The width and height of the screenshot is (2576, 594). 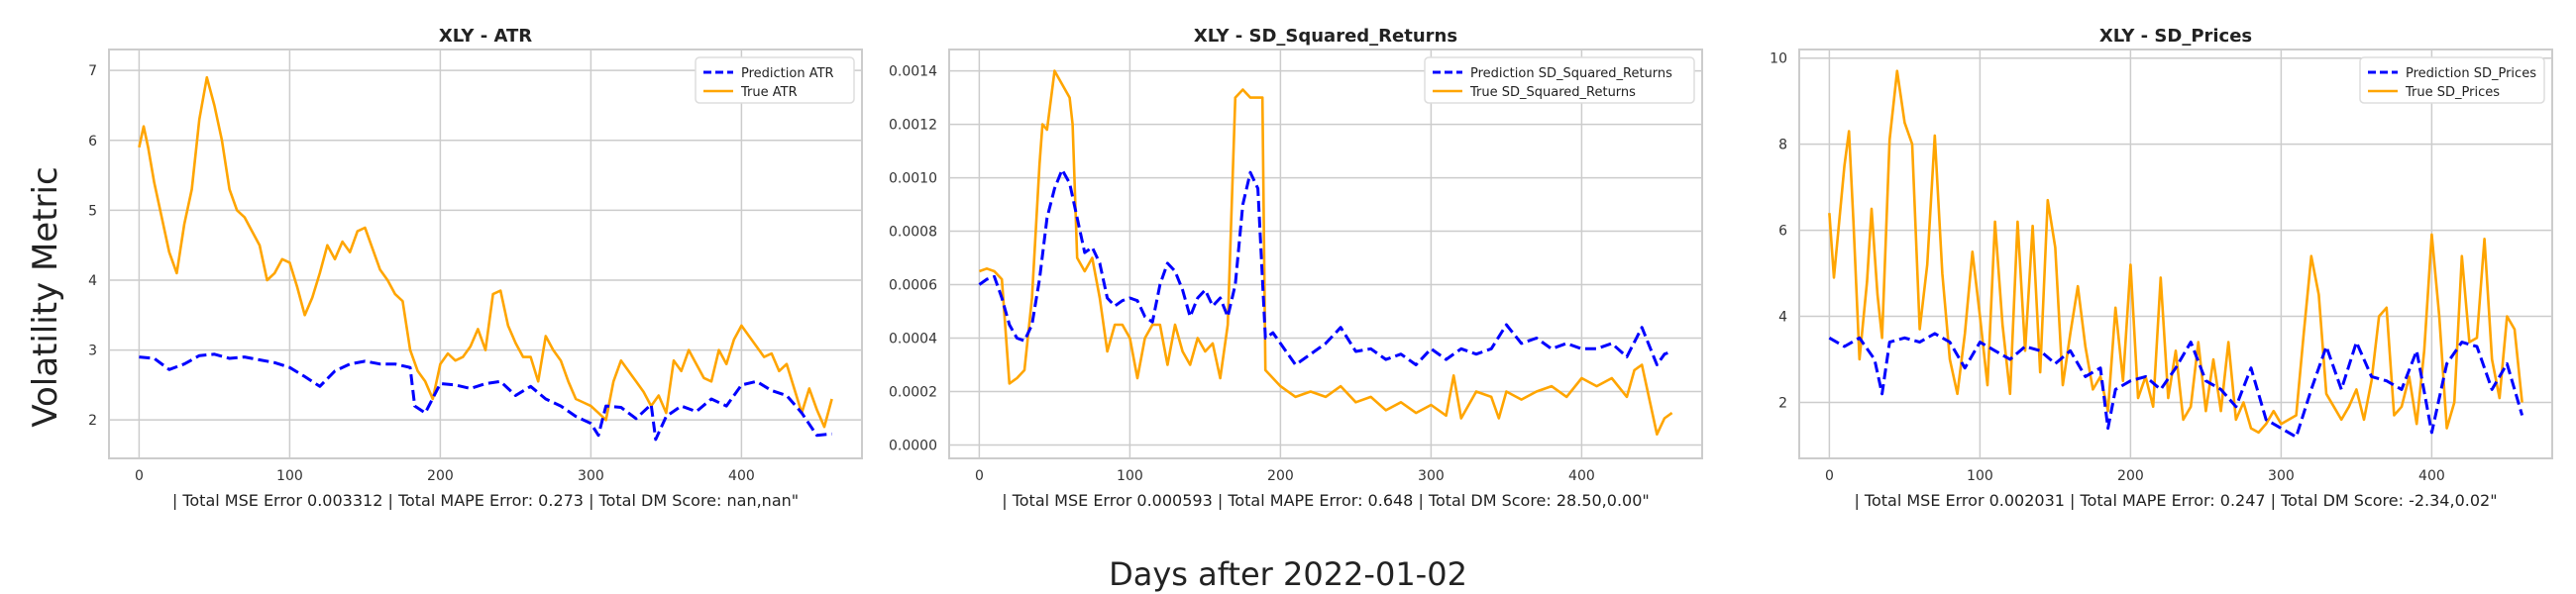 I want to click on legend-label: Prediction SD_Squared_Returns, so click(x=1571, y=73).